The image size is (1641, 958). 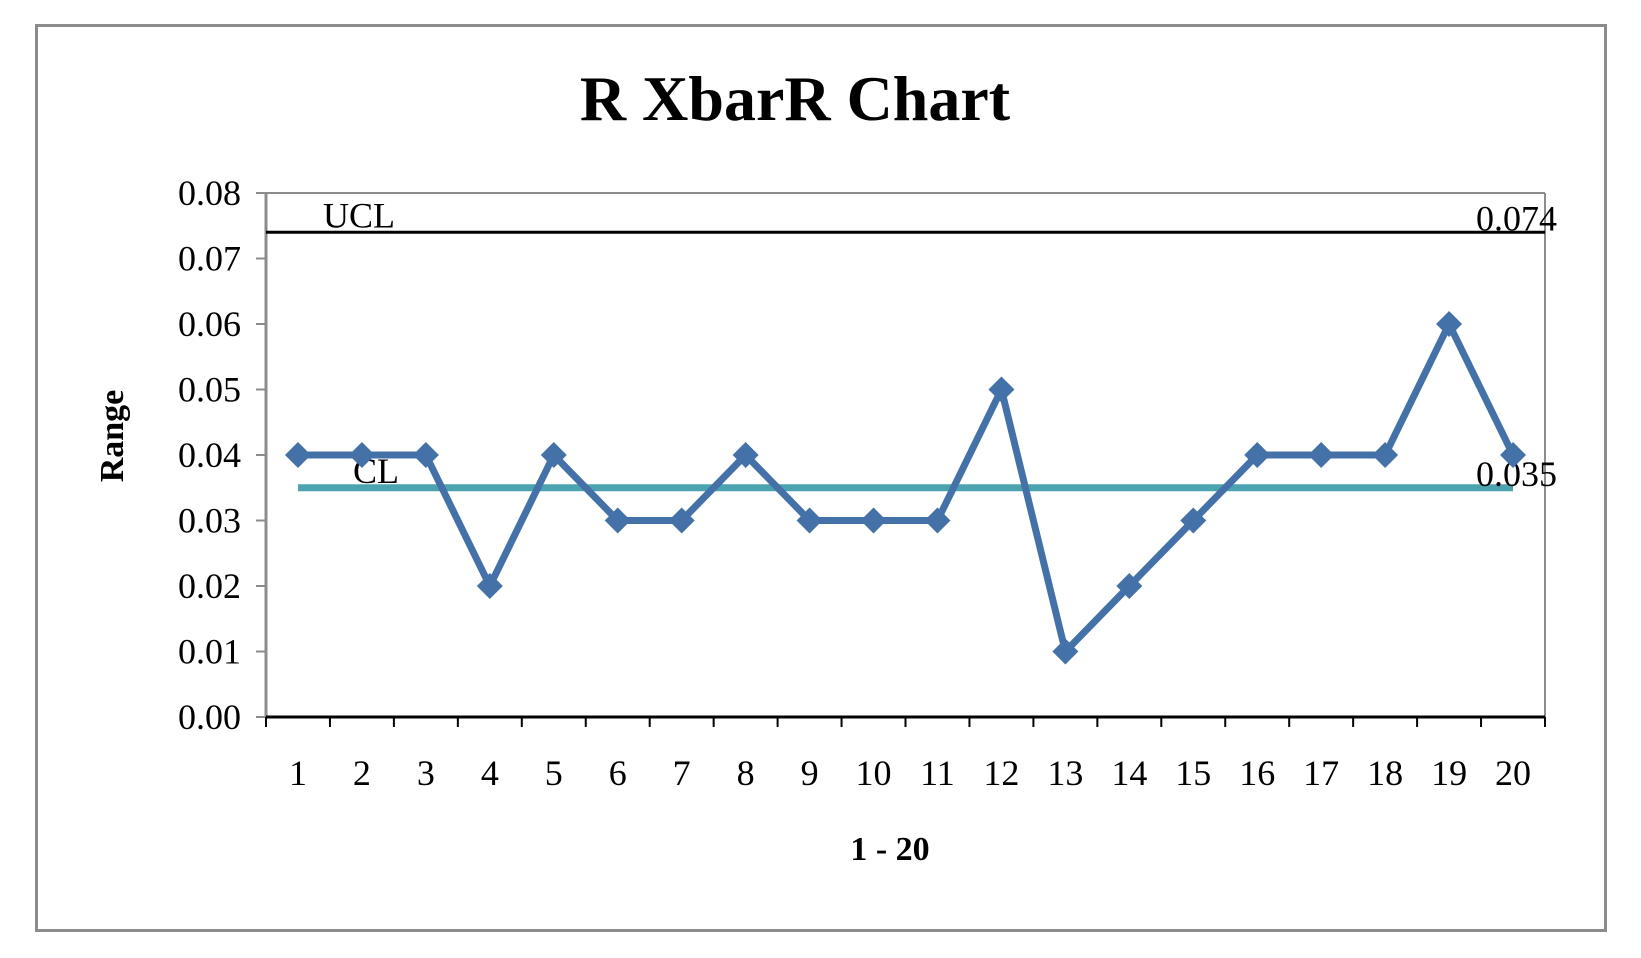 I want to click on x-tick-label: 13, so click(x=1065, y=773).